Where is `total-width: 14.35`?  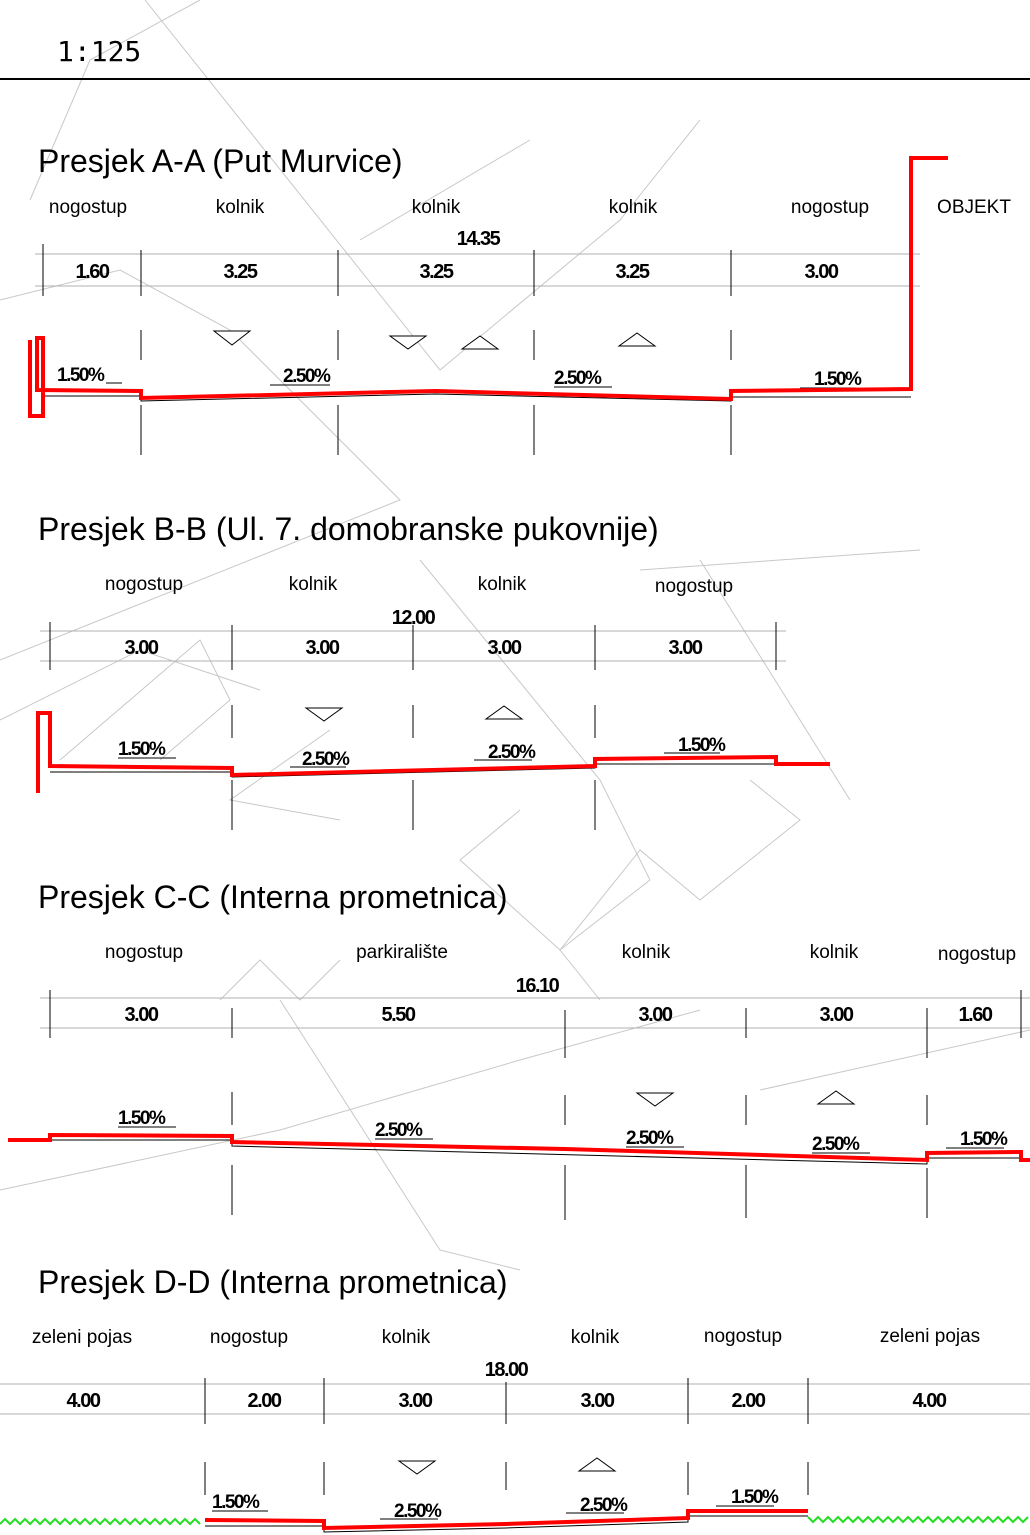
total-width: 14.35 is located at coordinates (479, 239).